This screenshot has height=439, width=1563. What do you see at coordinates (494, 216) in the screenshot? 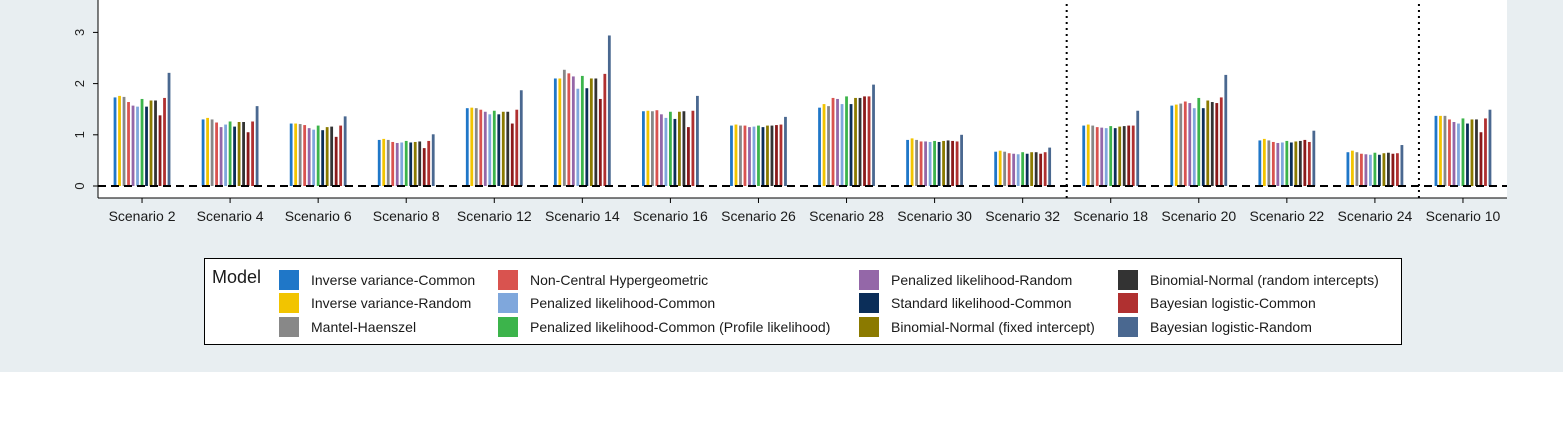
I see `x-tick-label: Scenario 12` at bounding box center [494, 216].